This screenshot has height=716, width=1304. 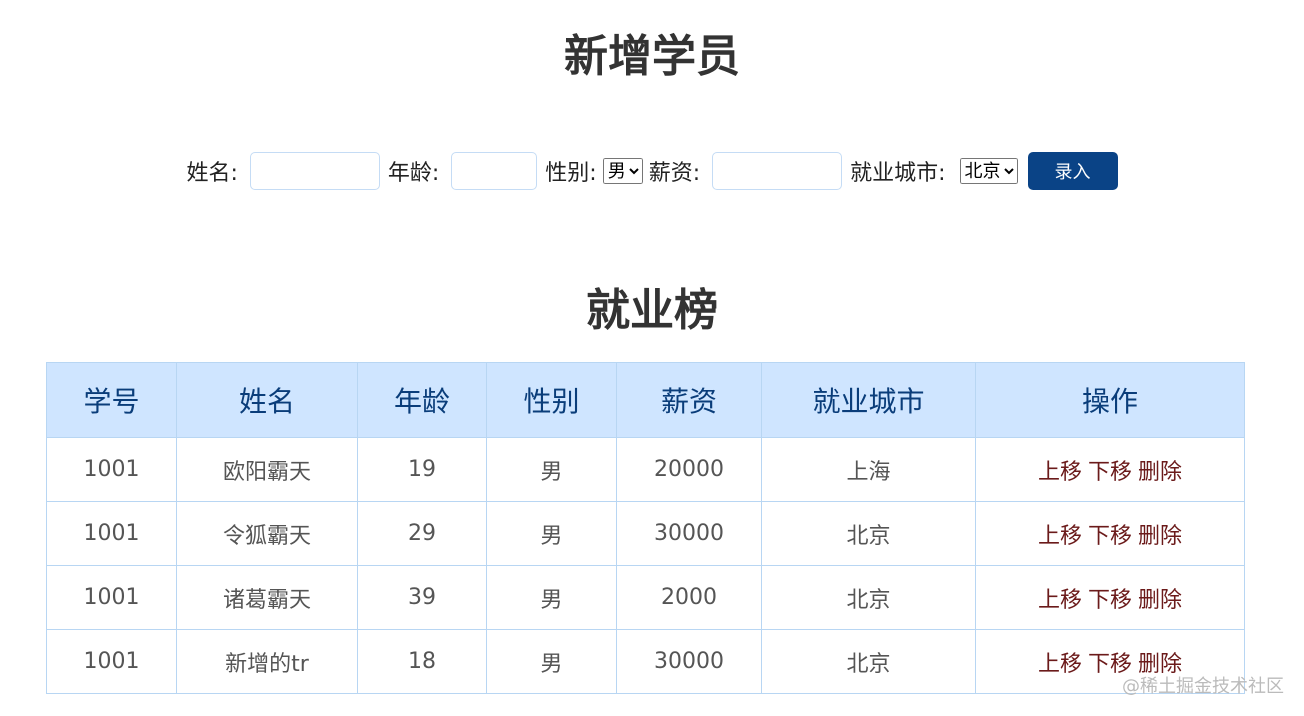 I want to click on table-row: 1001 令狐霸天 29 男 30000 北京 上移 下移 删除, so click(x=645, y=533).